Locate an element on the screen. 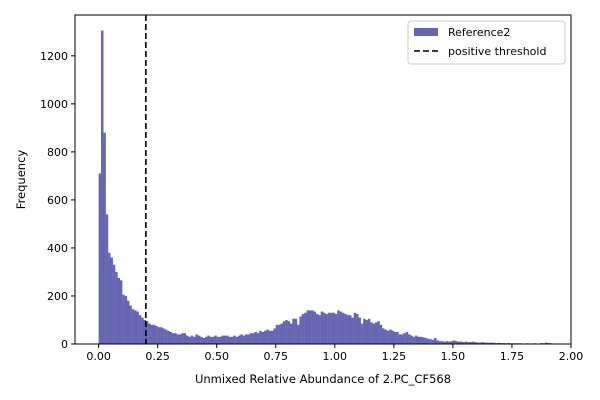  y-tick-label: 200 is located at coordinates (57, 296).